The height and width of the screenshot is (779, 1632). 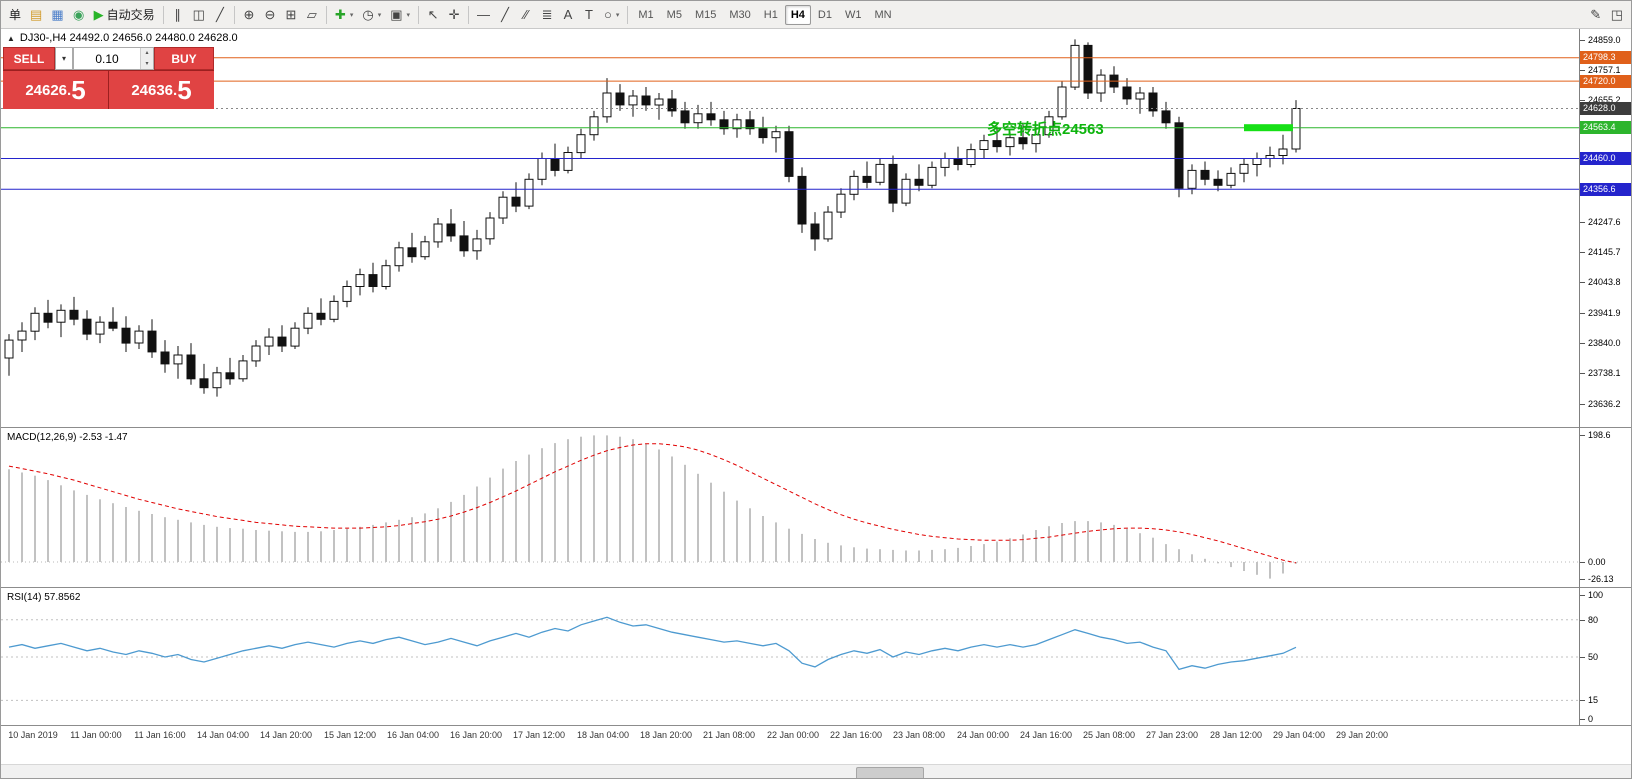 I want to click on time-axis-label: 24 Jan 00:00, so click(x=983, y=735).